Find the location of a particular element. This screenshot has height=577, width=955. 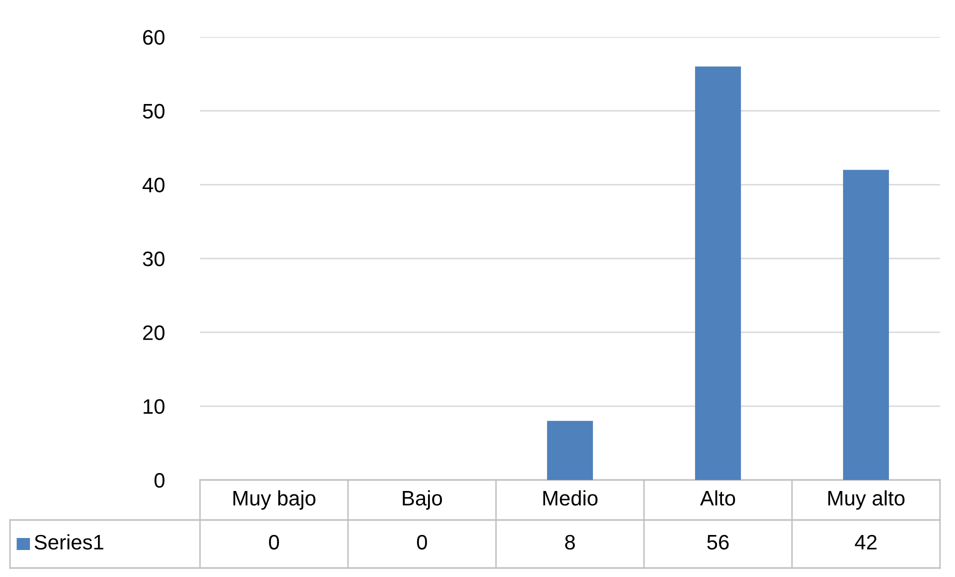

y-tick-label: 50 is located at coordinates (153, 111).